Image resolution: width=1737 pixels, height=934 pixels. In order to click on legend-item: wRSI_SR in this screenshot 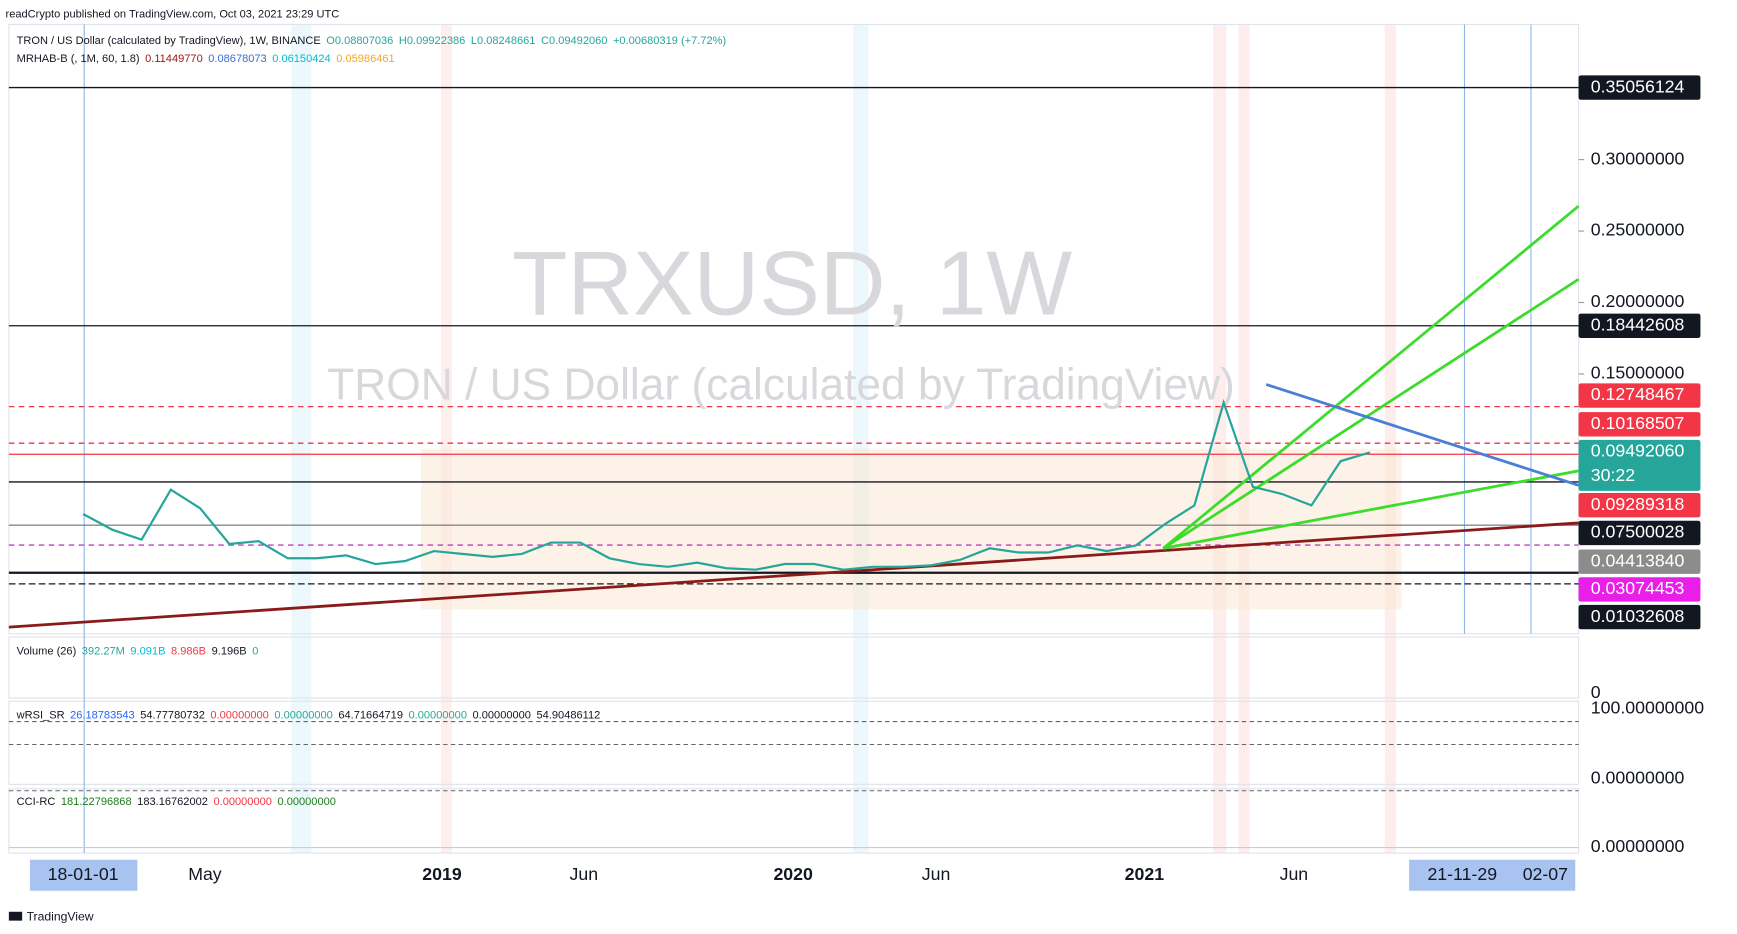, I will do `click(40, 716)`.